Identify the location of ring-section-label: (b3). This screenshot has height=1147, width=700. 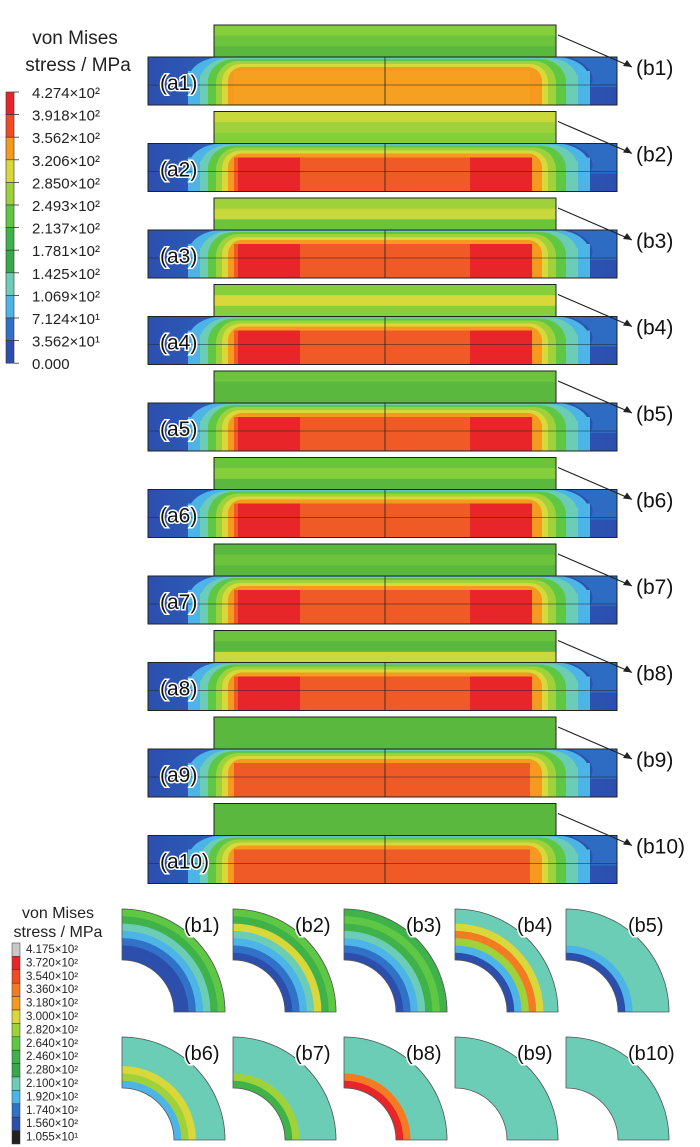
(424, 926).